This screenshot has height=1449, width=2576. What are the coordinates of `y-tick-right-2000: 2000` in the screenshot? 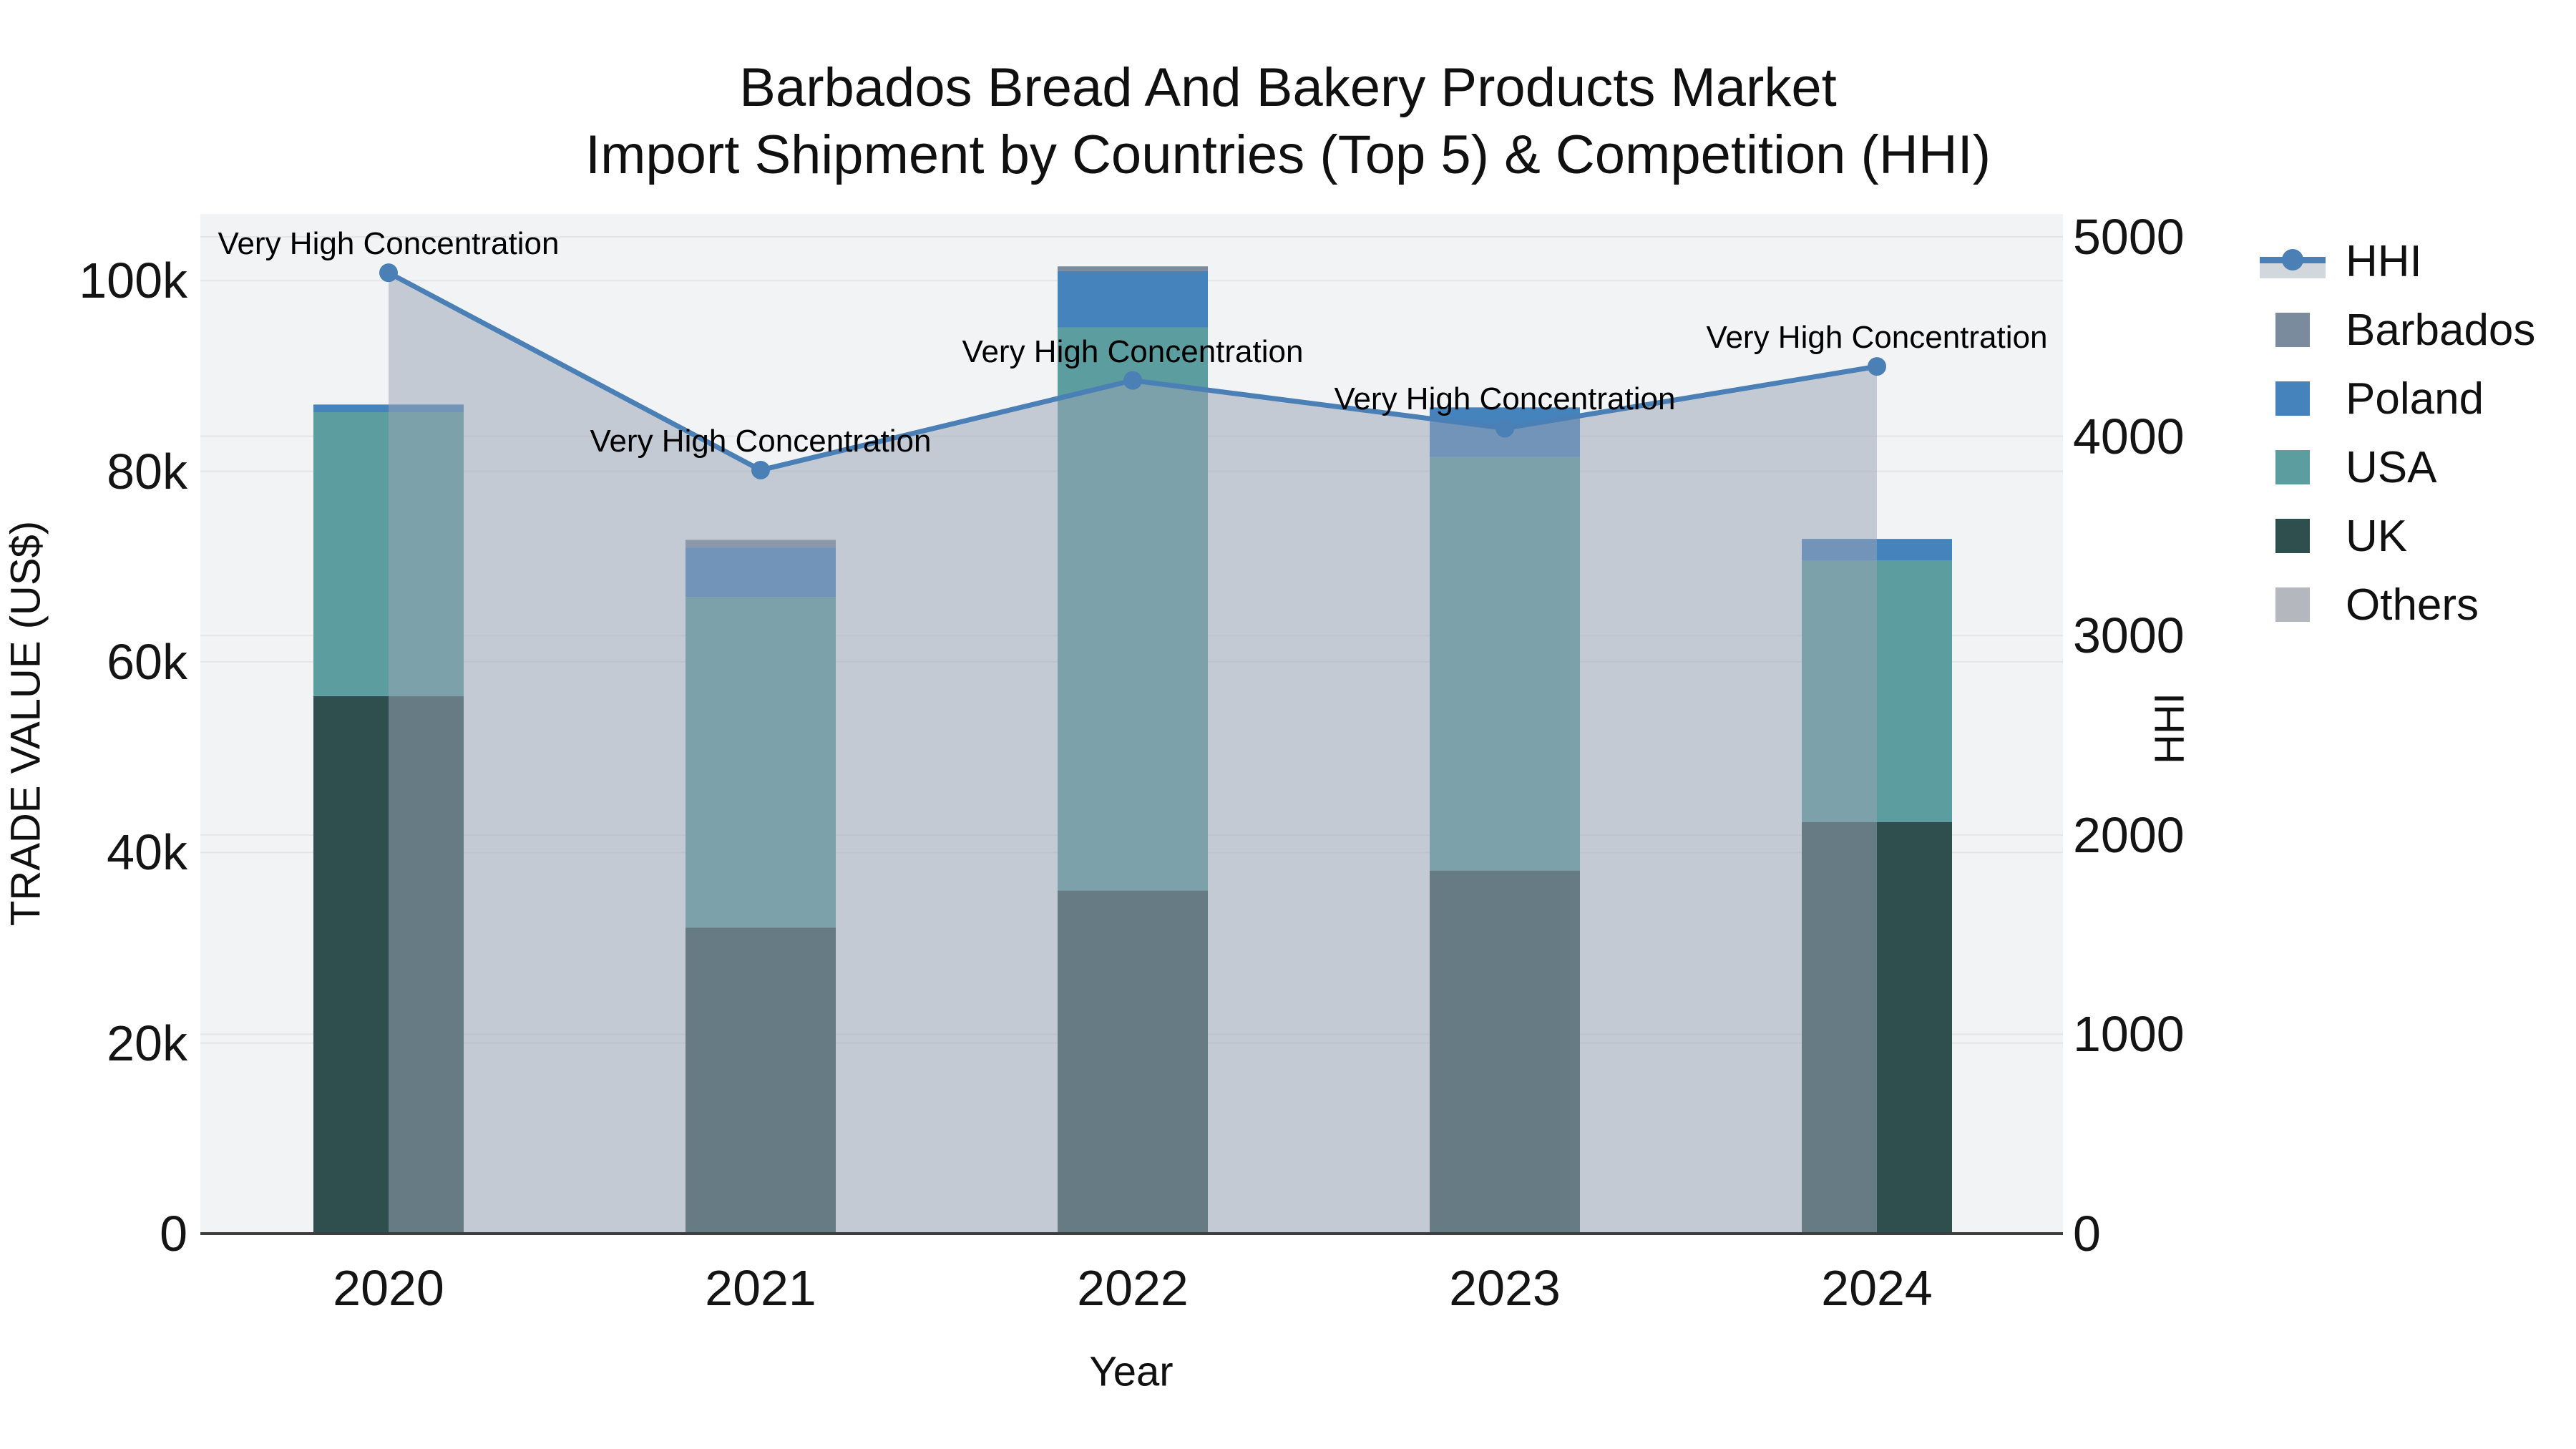 It's located at (2129, 834).